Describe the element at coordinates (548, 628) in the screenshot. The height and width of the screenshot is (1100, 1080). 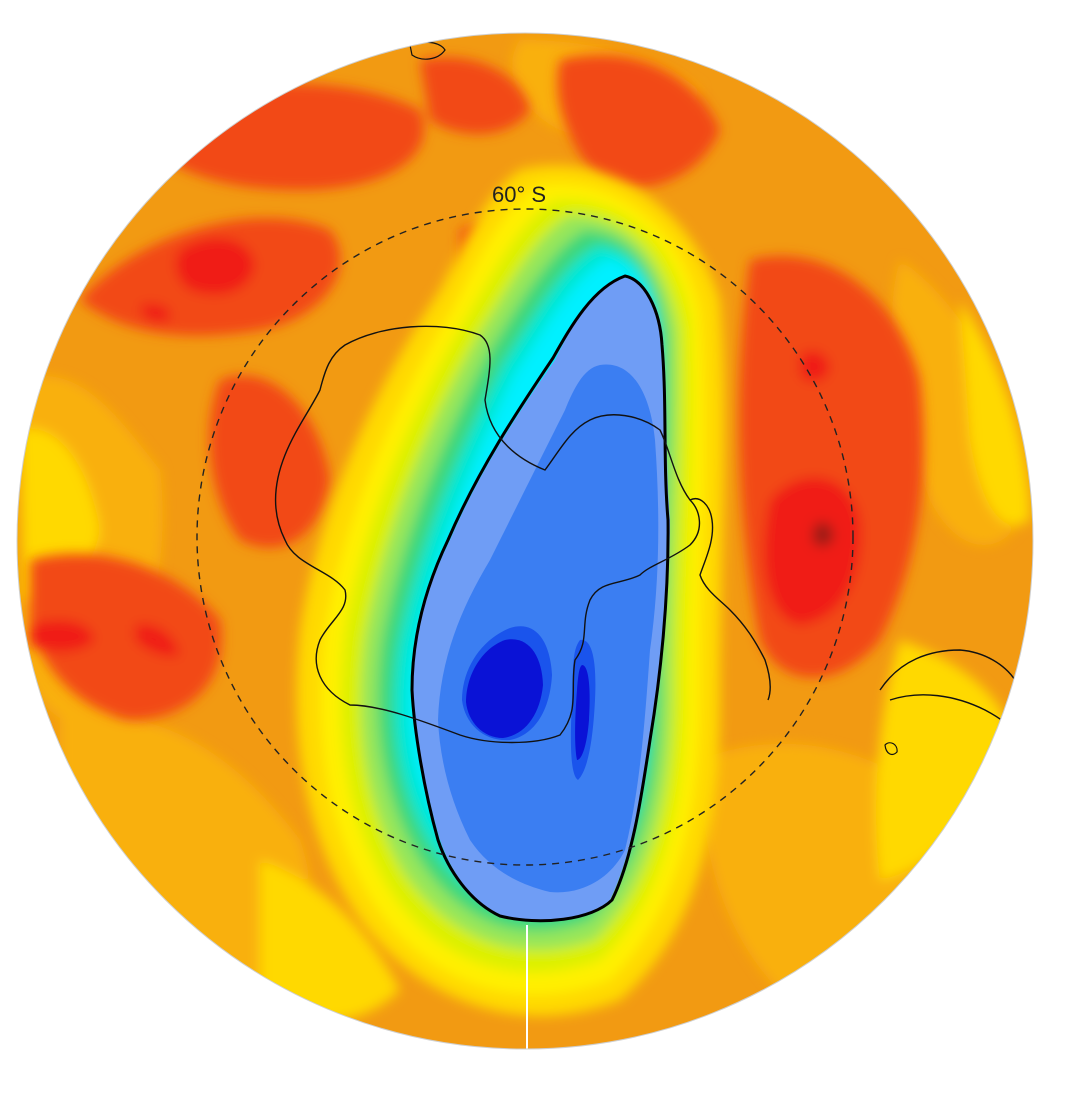
I see `mid-blue-region` at that location.